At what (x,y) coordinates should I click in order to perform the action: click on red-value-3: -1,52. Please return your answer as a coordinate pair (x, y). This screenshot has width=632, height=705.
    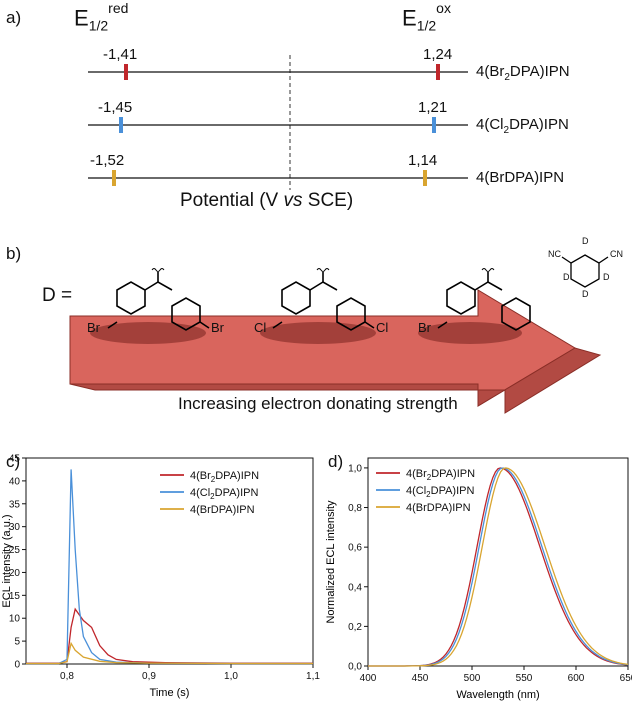
    Looking at the image, I should click on (107, 160).